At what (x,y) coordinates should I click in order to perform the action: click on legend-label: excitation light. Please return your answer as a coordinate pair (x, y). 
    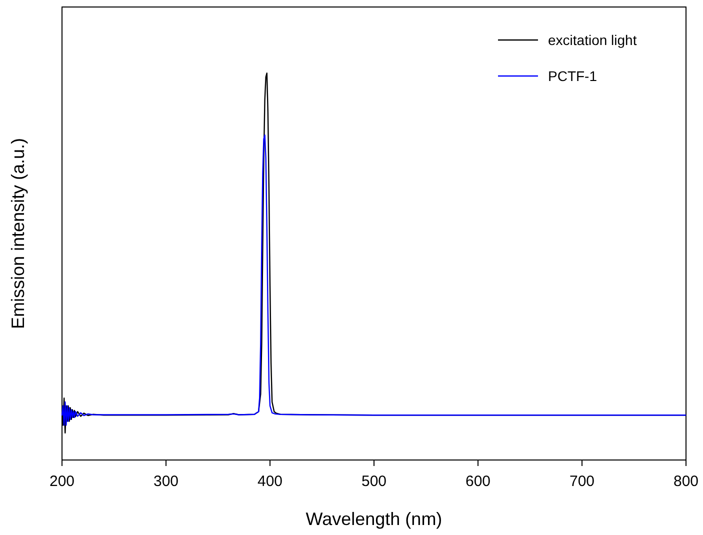
    Looking at the image, I should click on (592, 40).